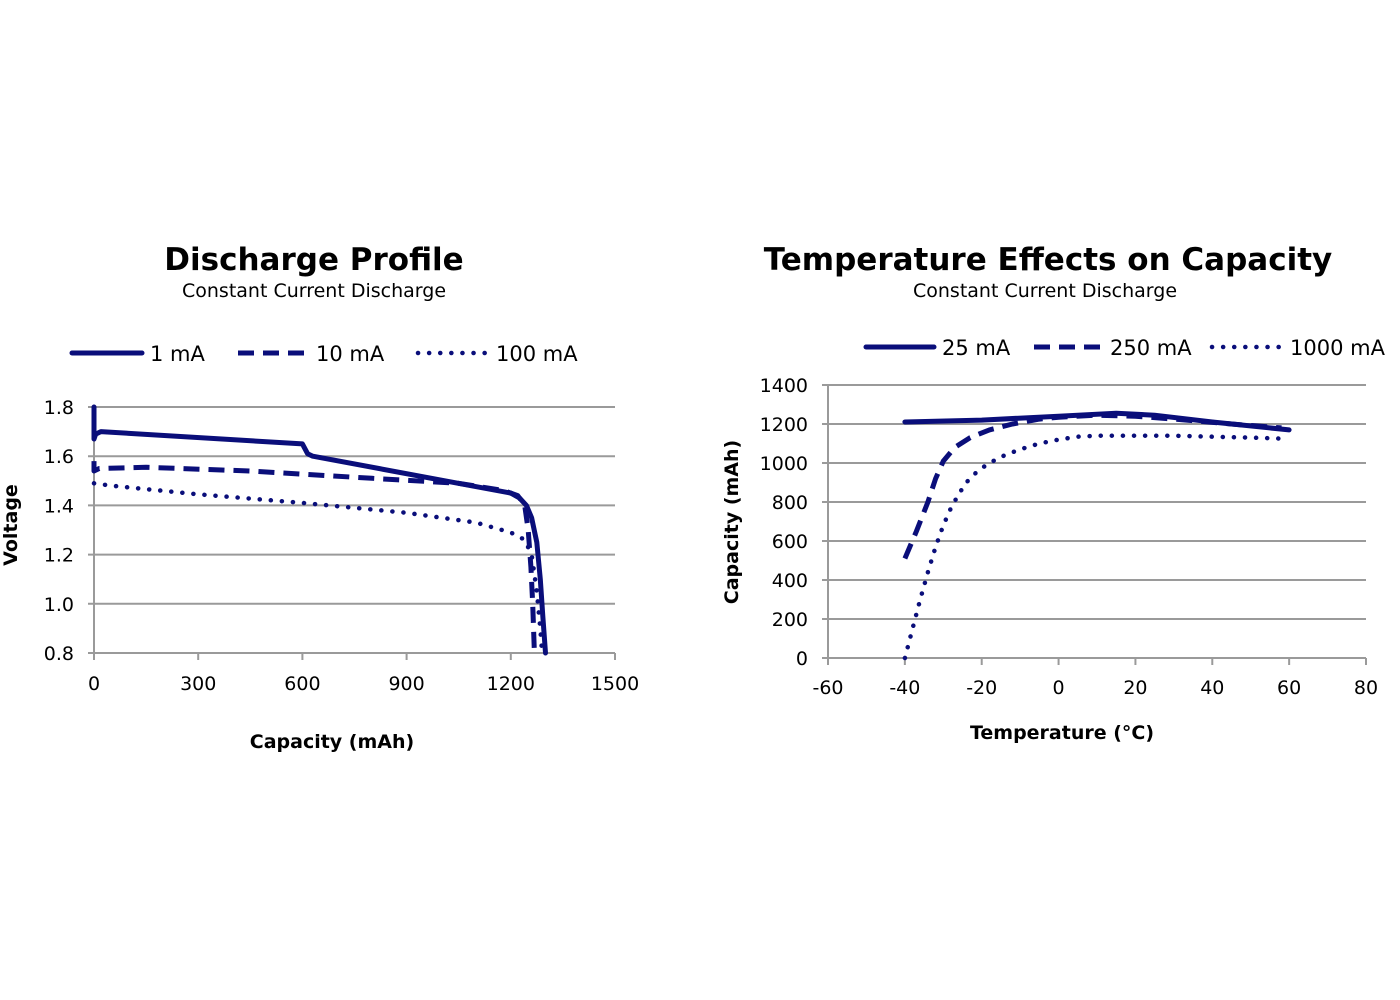 The width and height of the screenshot is (1400, 1000). I want to click on legend-label: 100 mA, so click(537, 354).